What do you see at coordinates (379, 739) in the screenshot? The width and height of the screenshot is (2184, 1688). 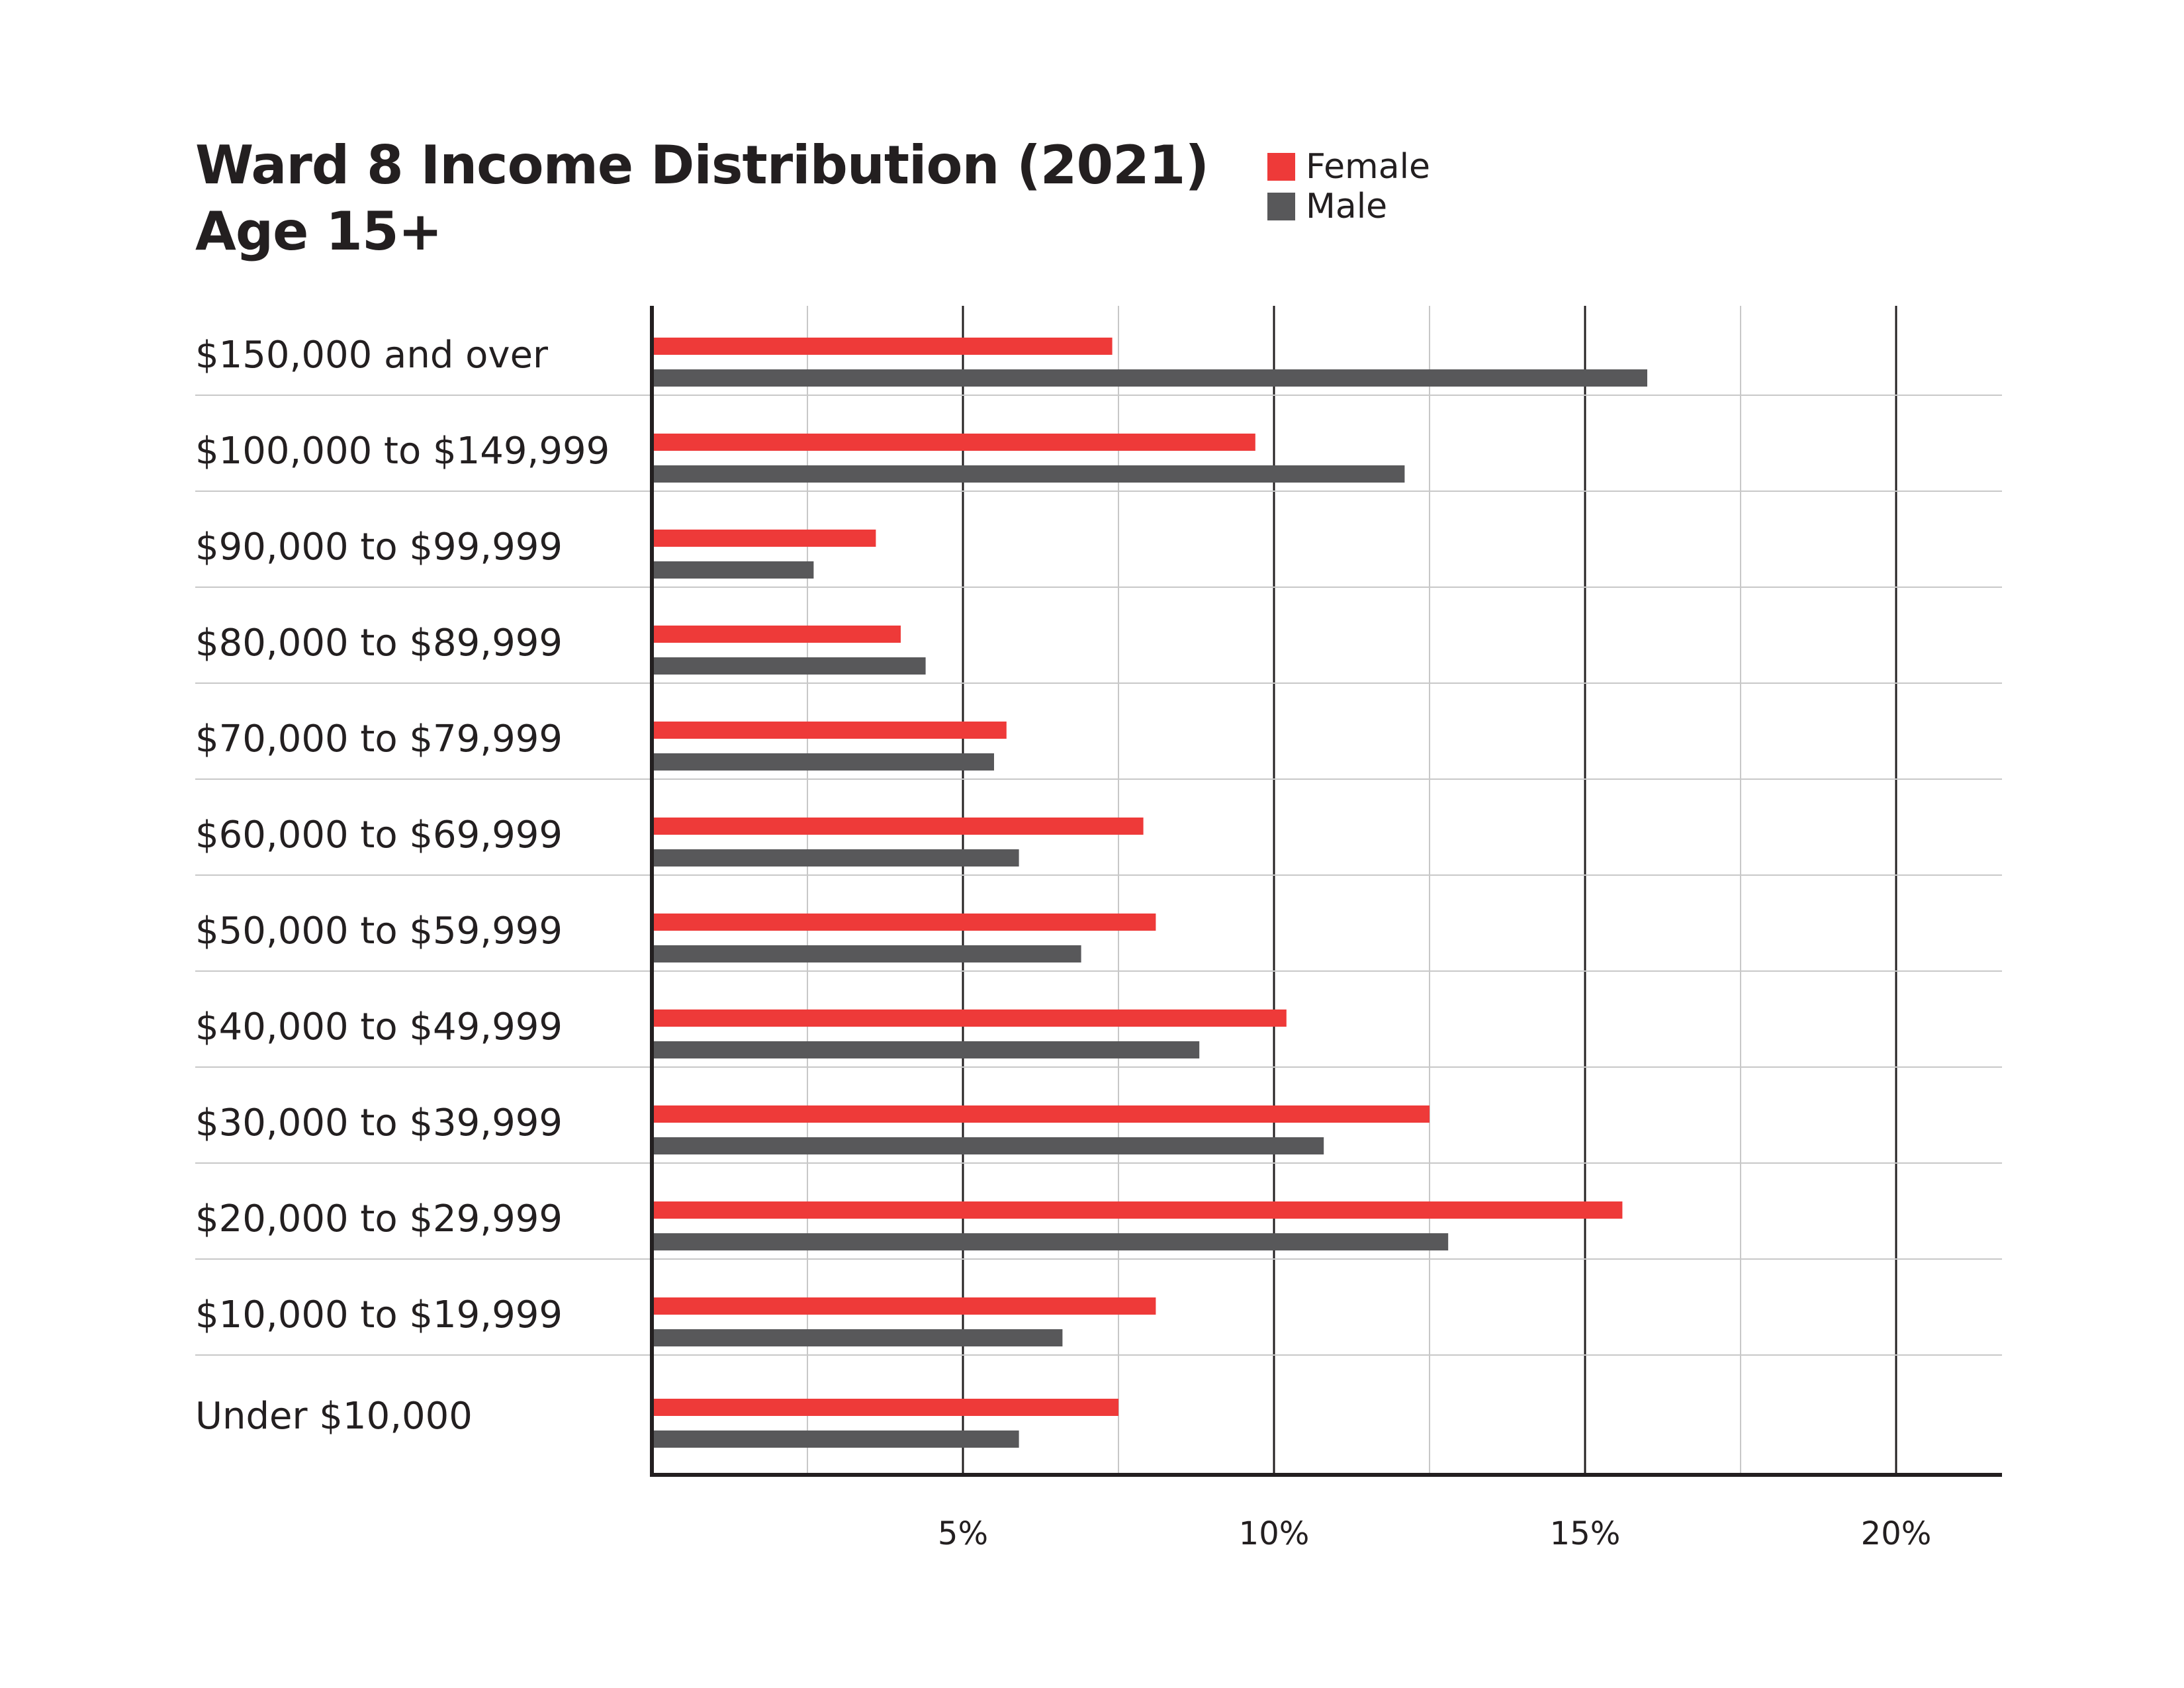 I see `category-label: $70,000 to $79,999` at bounding box center [379, 739].